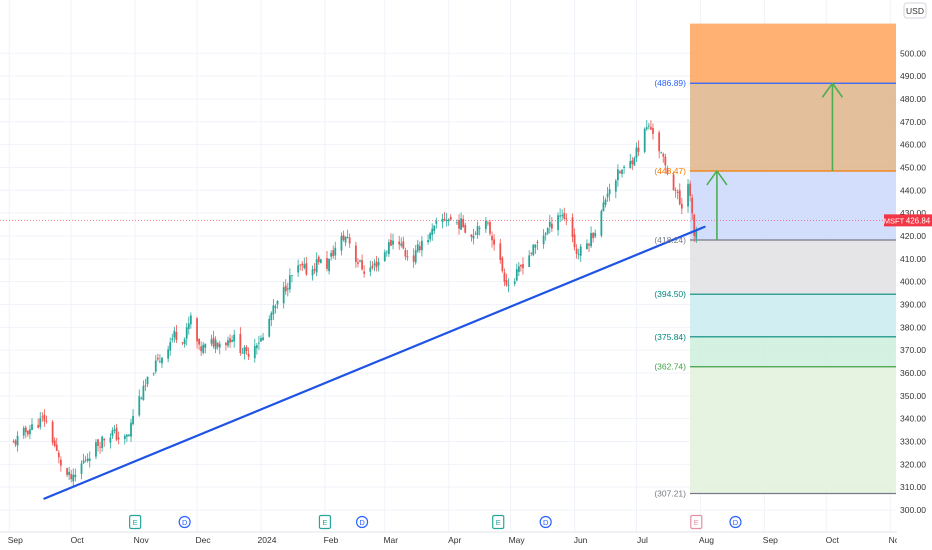  I want to click on event-marker-dividend: D, so click(545, 522).